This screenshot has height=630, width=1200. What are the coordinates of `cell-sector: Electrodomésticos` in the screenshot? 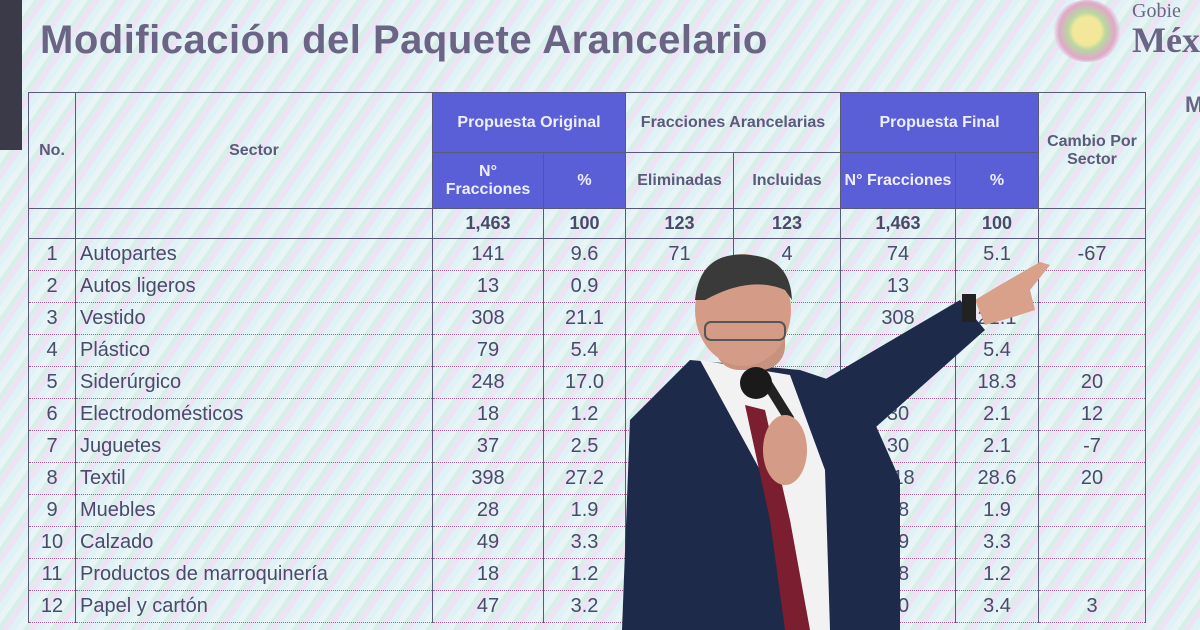 It's located at (254, 414).